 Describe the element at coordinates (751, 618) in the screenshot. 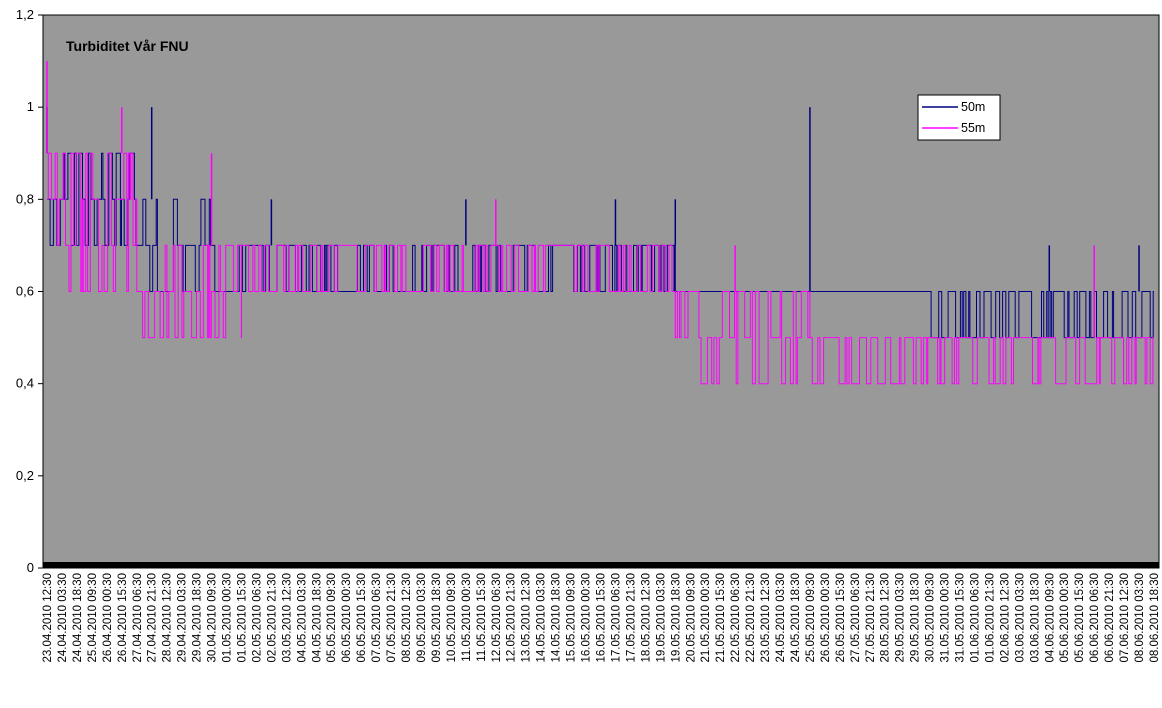

I see `x-tick-label: 22.05.2010 21:30` at that location.